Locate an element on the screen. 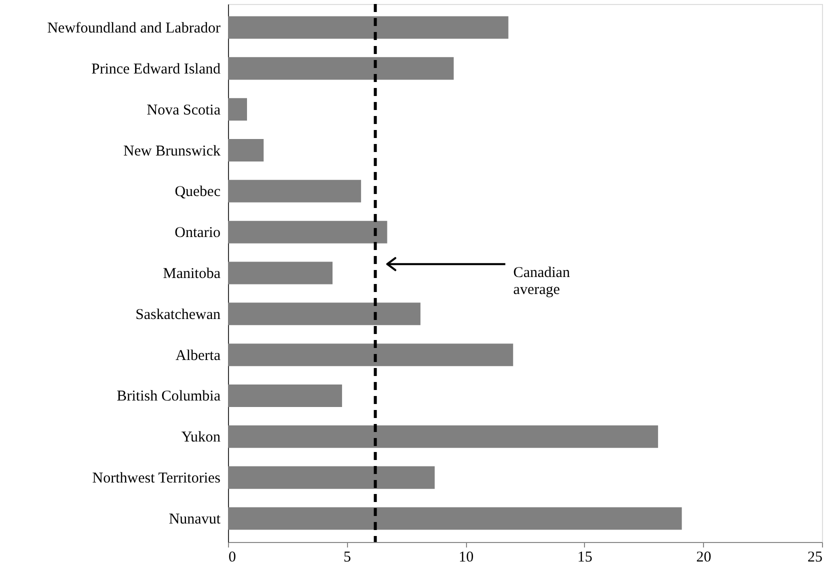 The image size is (837, 577). y-tick-label: Manitoba is located at coordinates (192, 274).